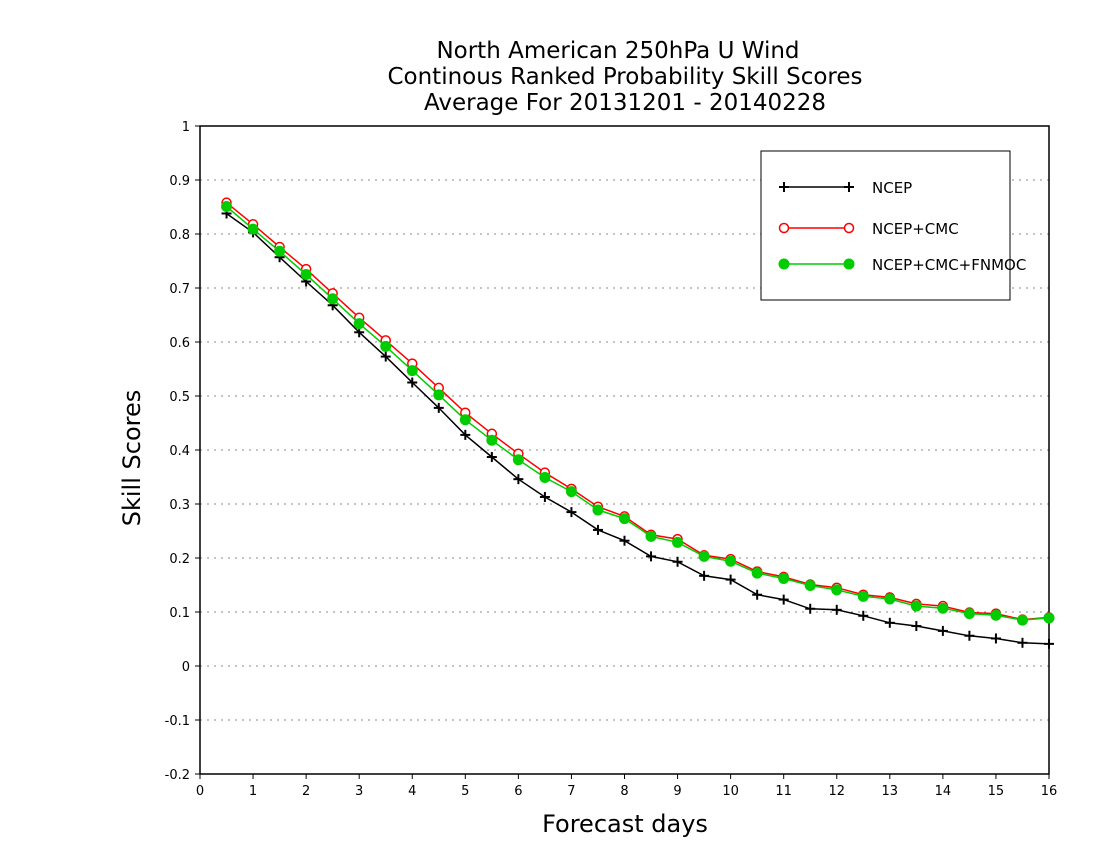 This screenshot has width=1100, height=850. What do you see at coordinates (890, 791) in the screenshot?
I see `x-tick-label: 13` at bounding box center [890, 791].